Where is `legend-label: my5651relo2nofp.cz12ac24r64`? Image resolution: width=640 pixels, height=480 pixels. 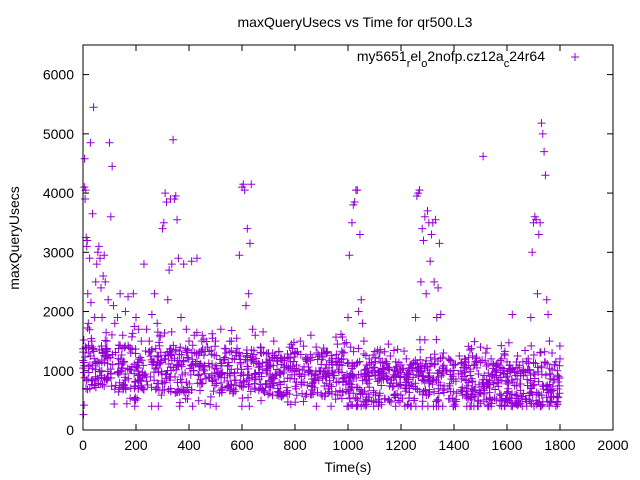
legend-label: my5651relo2nofp.cz12ac24r64 is located at coordinates (451, 59).